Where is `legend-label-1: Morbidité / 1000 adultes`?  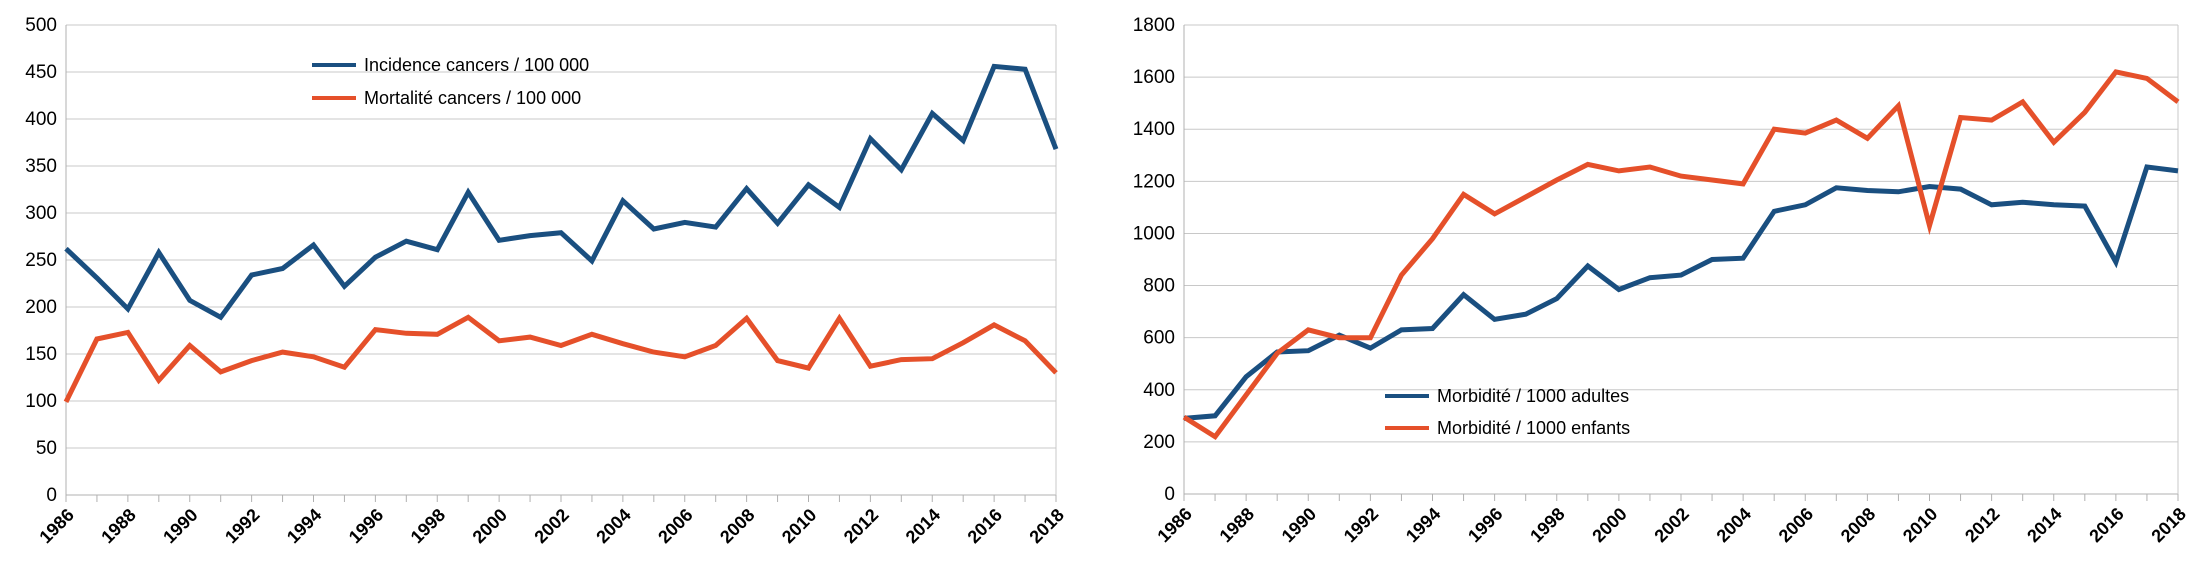 legend-label-1: Morbidité / 1000 adultes is located at coordinates (1533, 396).